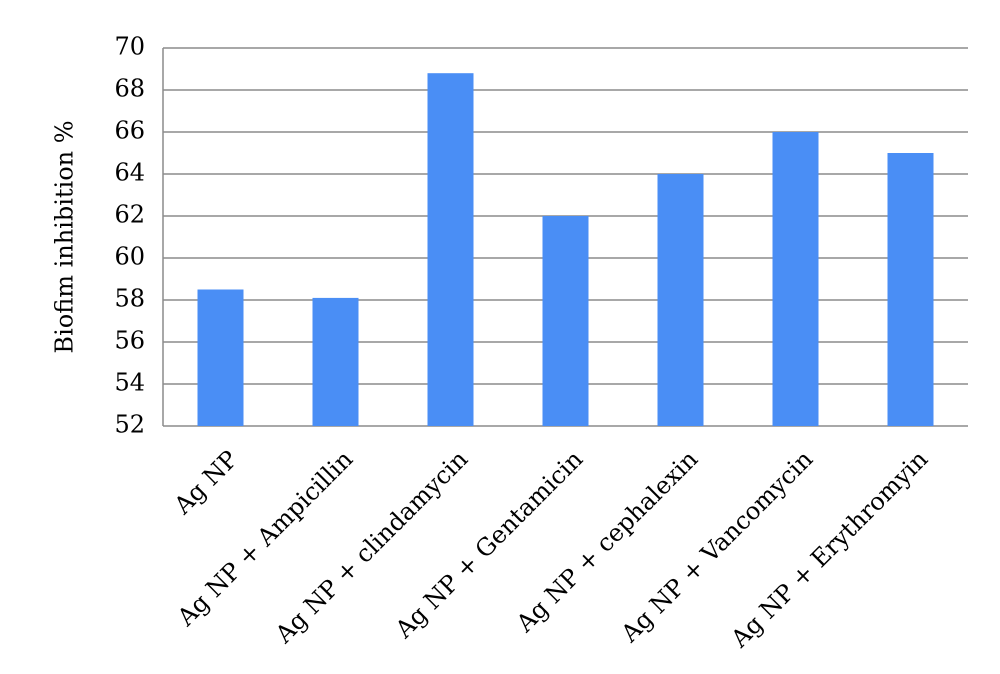 This screenshot has width=1000, height=674. Describe the element at coordinates (716, 546) in the screenshot. I see `x-tick-label: Ag NP + Vancomycin` at that location.